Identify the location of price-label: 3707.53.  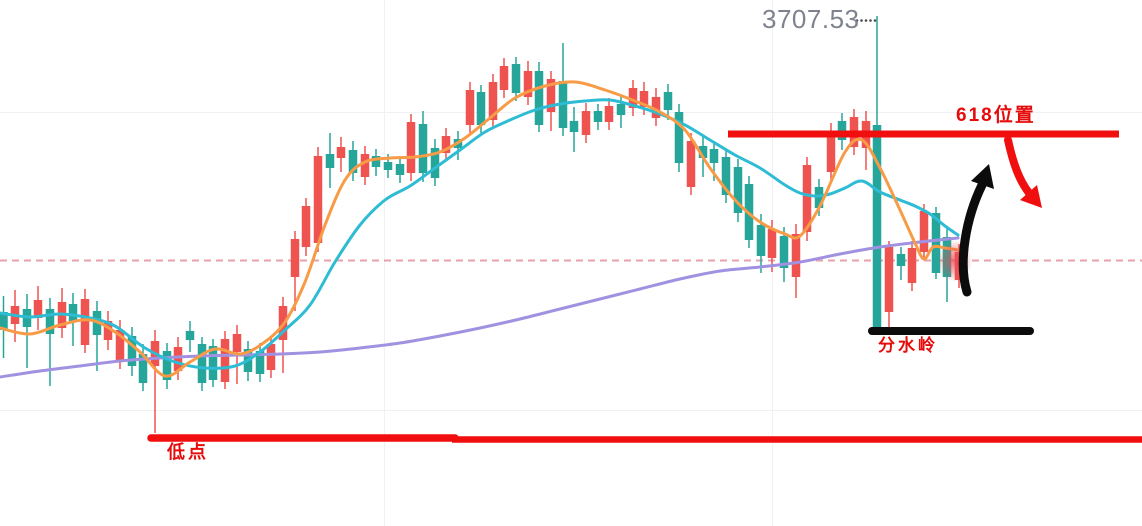
(811, 19).